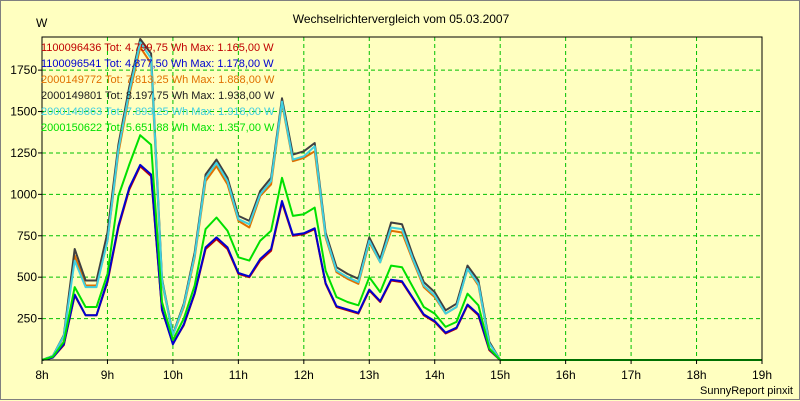  What do you see at coordinates (238, 375) in the screenshot?
I see `x-tick-label: 11h` at bounding box center [238, 375].